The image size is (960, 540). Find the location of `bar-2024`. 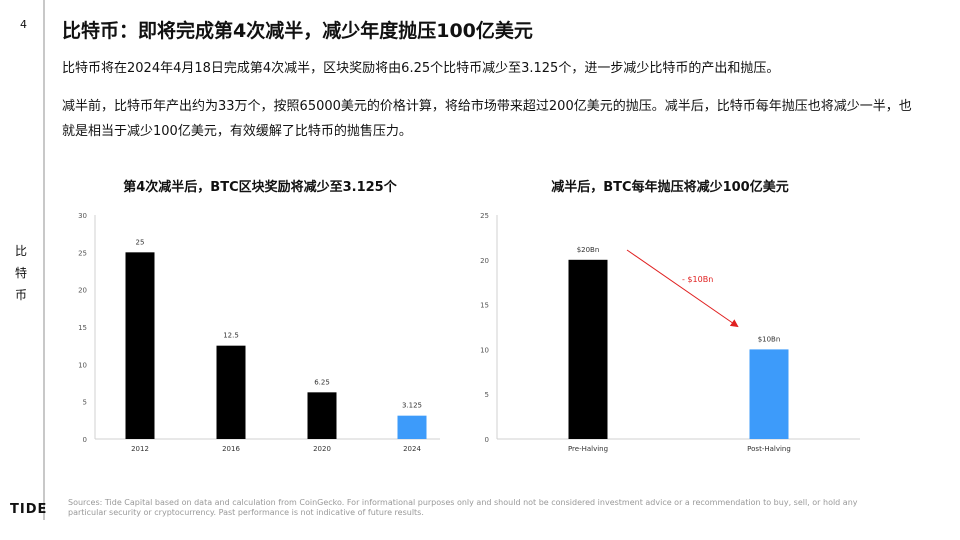

bar-2024 is located at coordinates (412, 427).